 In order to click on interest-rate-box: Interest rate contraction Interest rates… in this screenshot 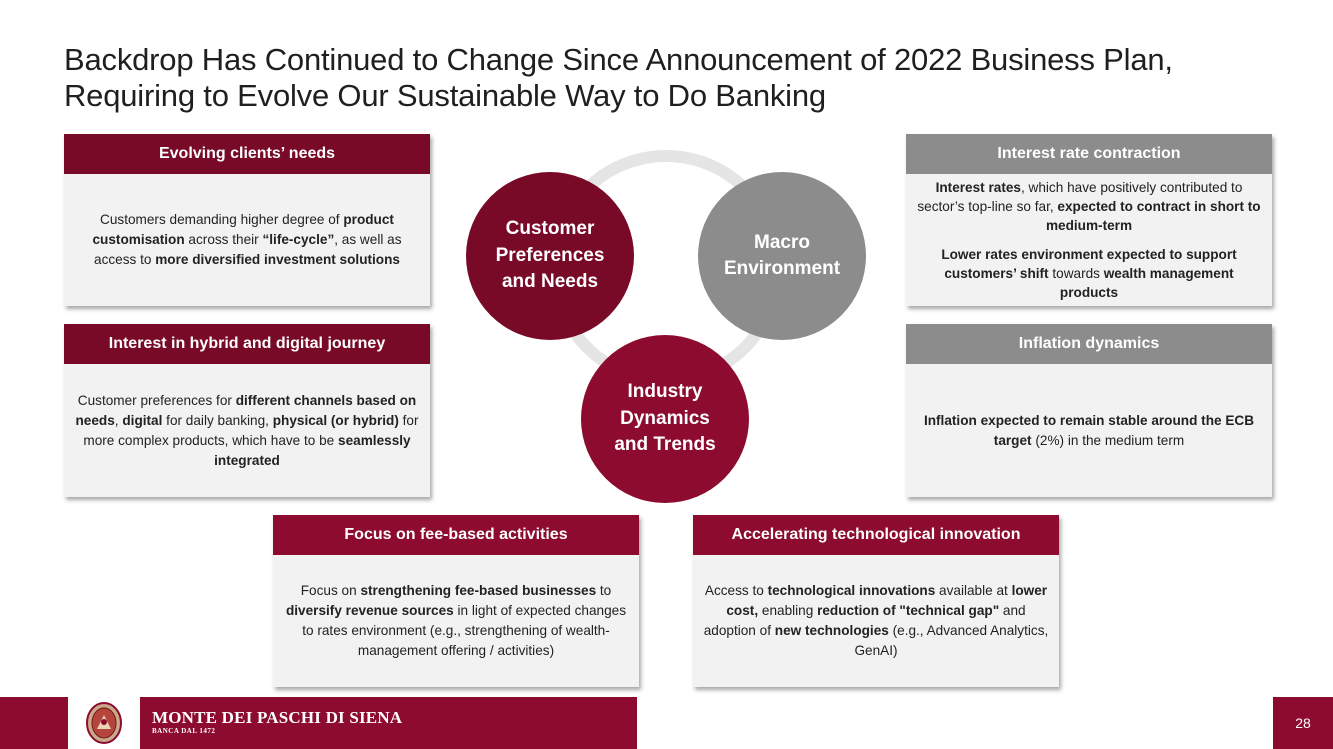, I will do `click(1089, 220)`.